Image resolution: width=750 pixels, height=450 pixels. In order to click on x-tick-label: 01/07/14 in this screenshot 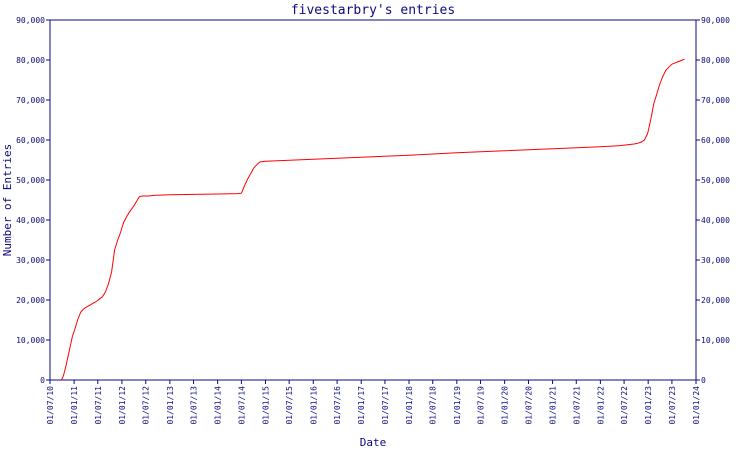, I will do `click(241, 405)`.